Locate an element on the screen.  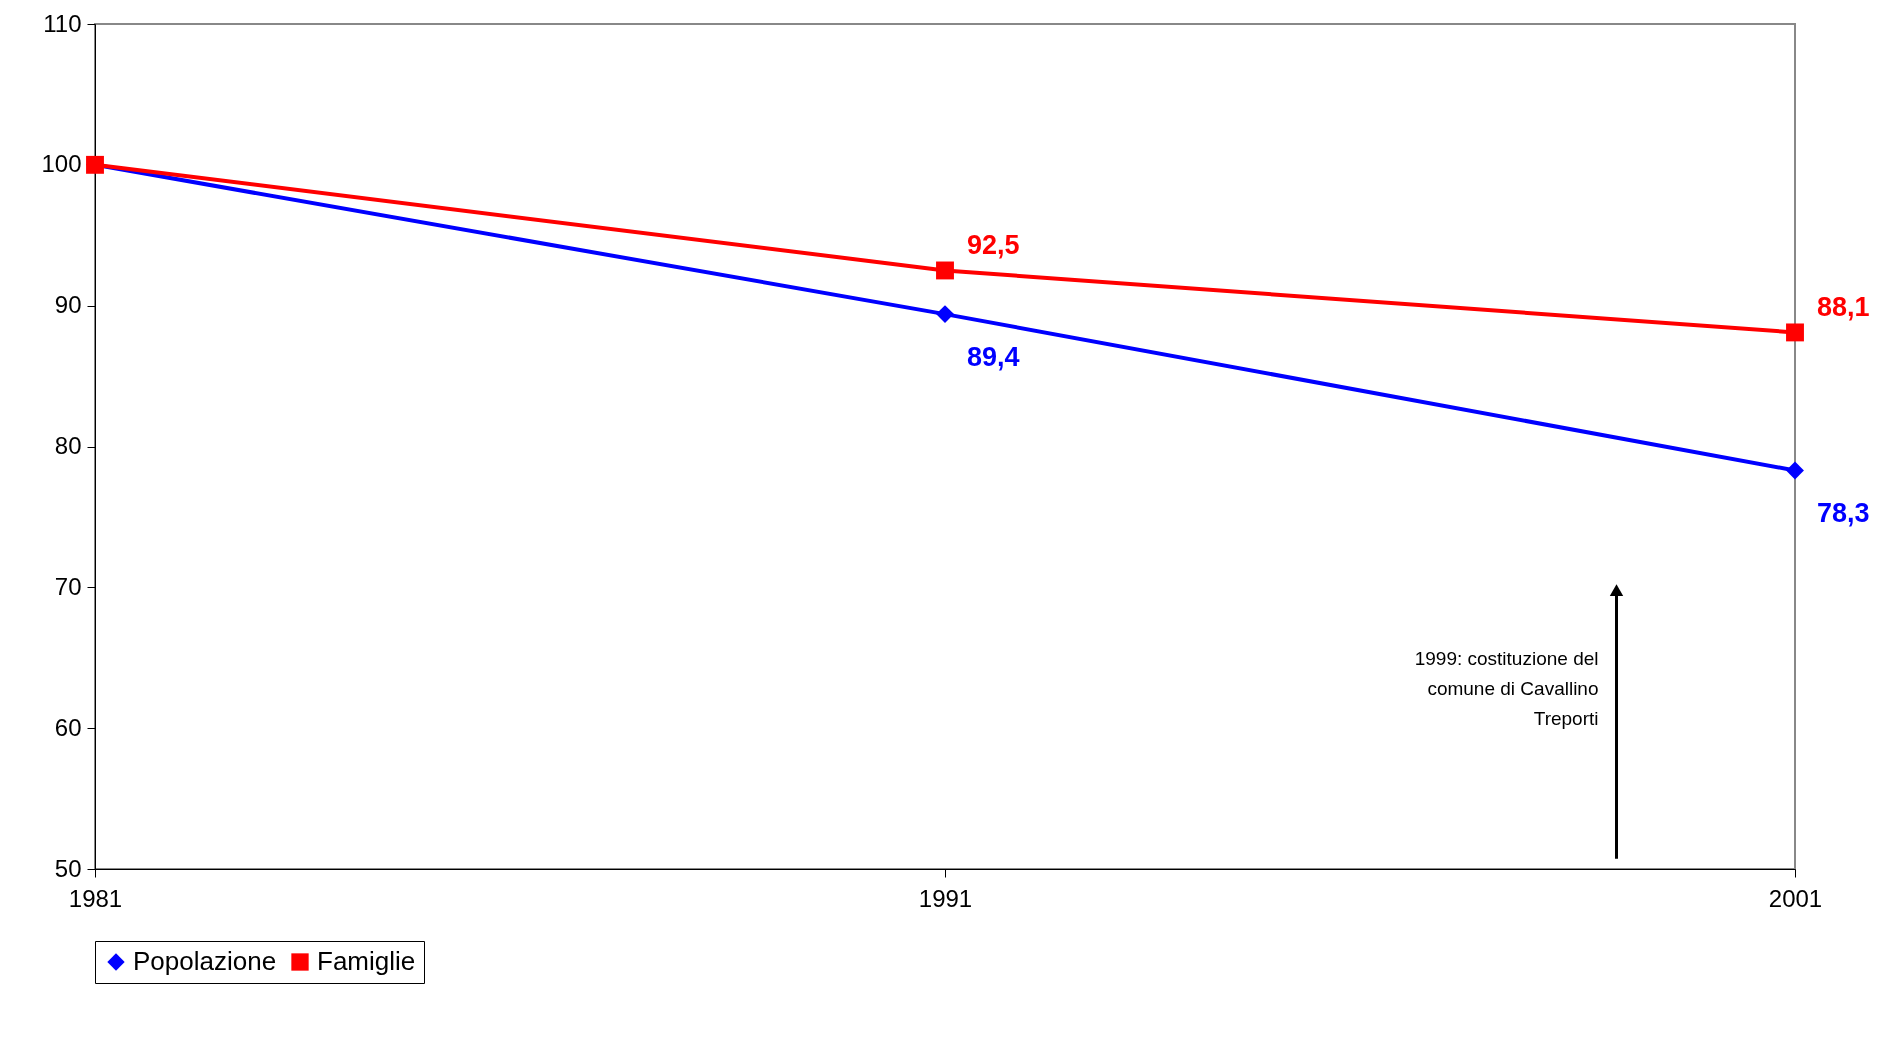
y-tick-label: 70 is located at coordinates (68, 586).